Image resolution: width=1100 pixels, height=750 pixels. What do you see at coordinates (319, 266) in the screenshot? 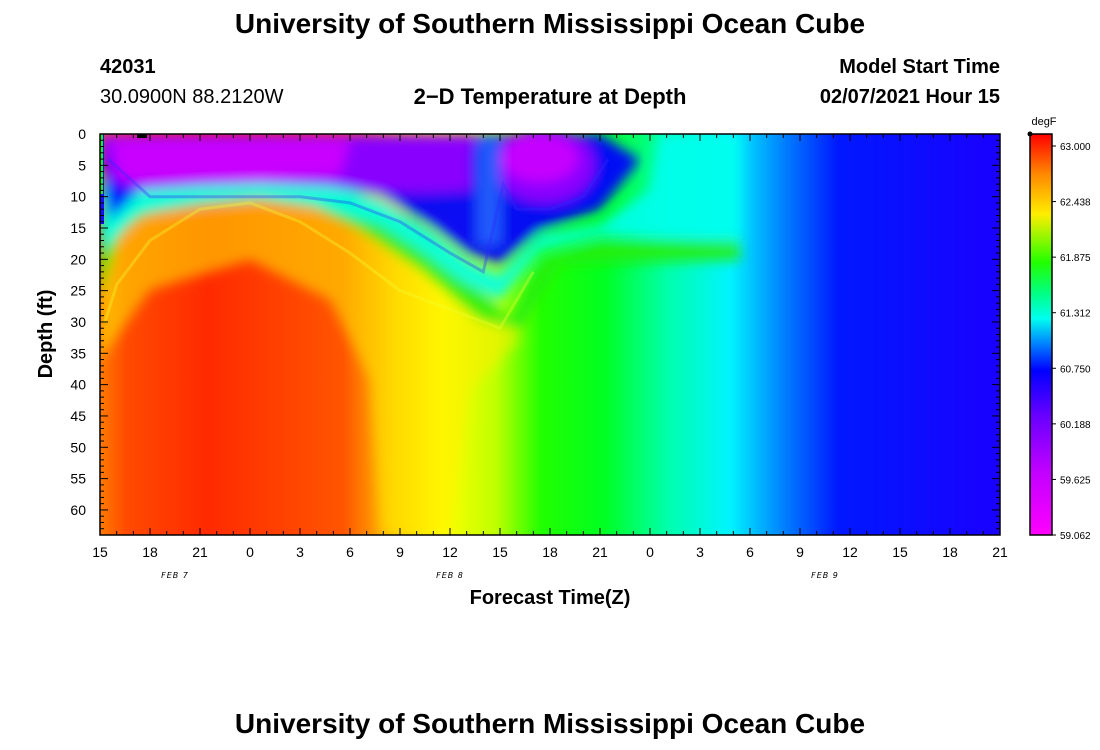
I see `thermocline-boundary` at bounding box center [319, 266].